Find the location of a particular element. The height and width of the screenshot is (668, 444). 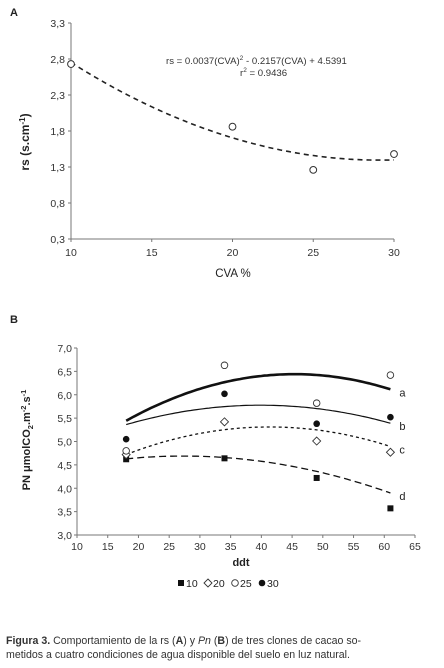

y-tick-label-b: 6,5 is located at coordinates (64, 372).